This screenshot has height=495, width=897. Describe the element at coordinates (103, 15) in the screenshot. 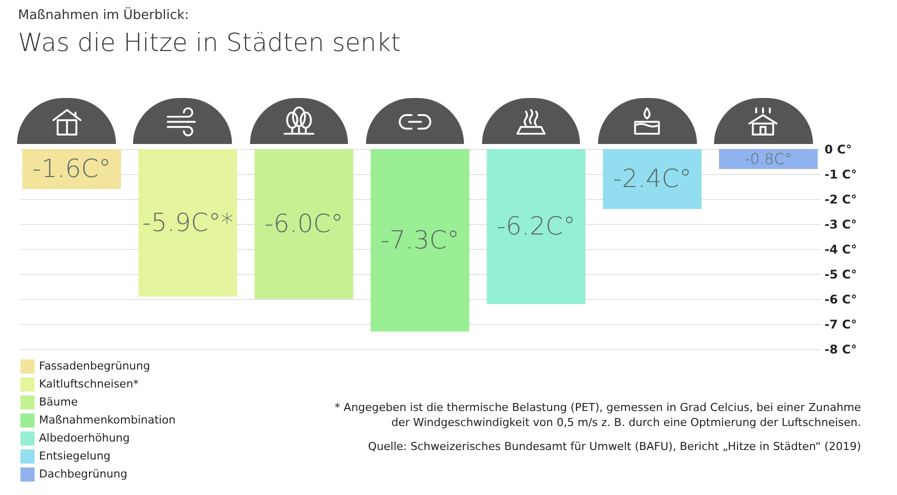

I see `chart-subtitle: Maßnahmen im Überblick:` at that location.